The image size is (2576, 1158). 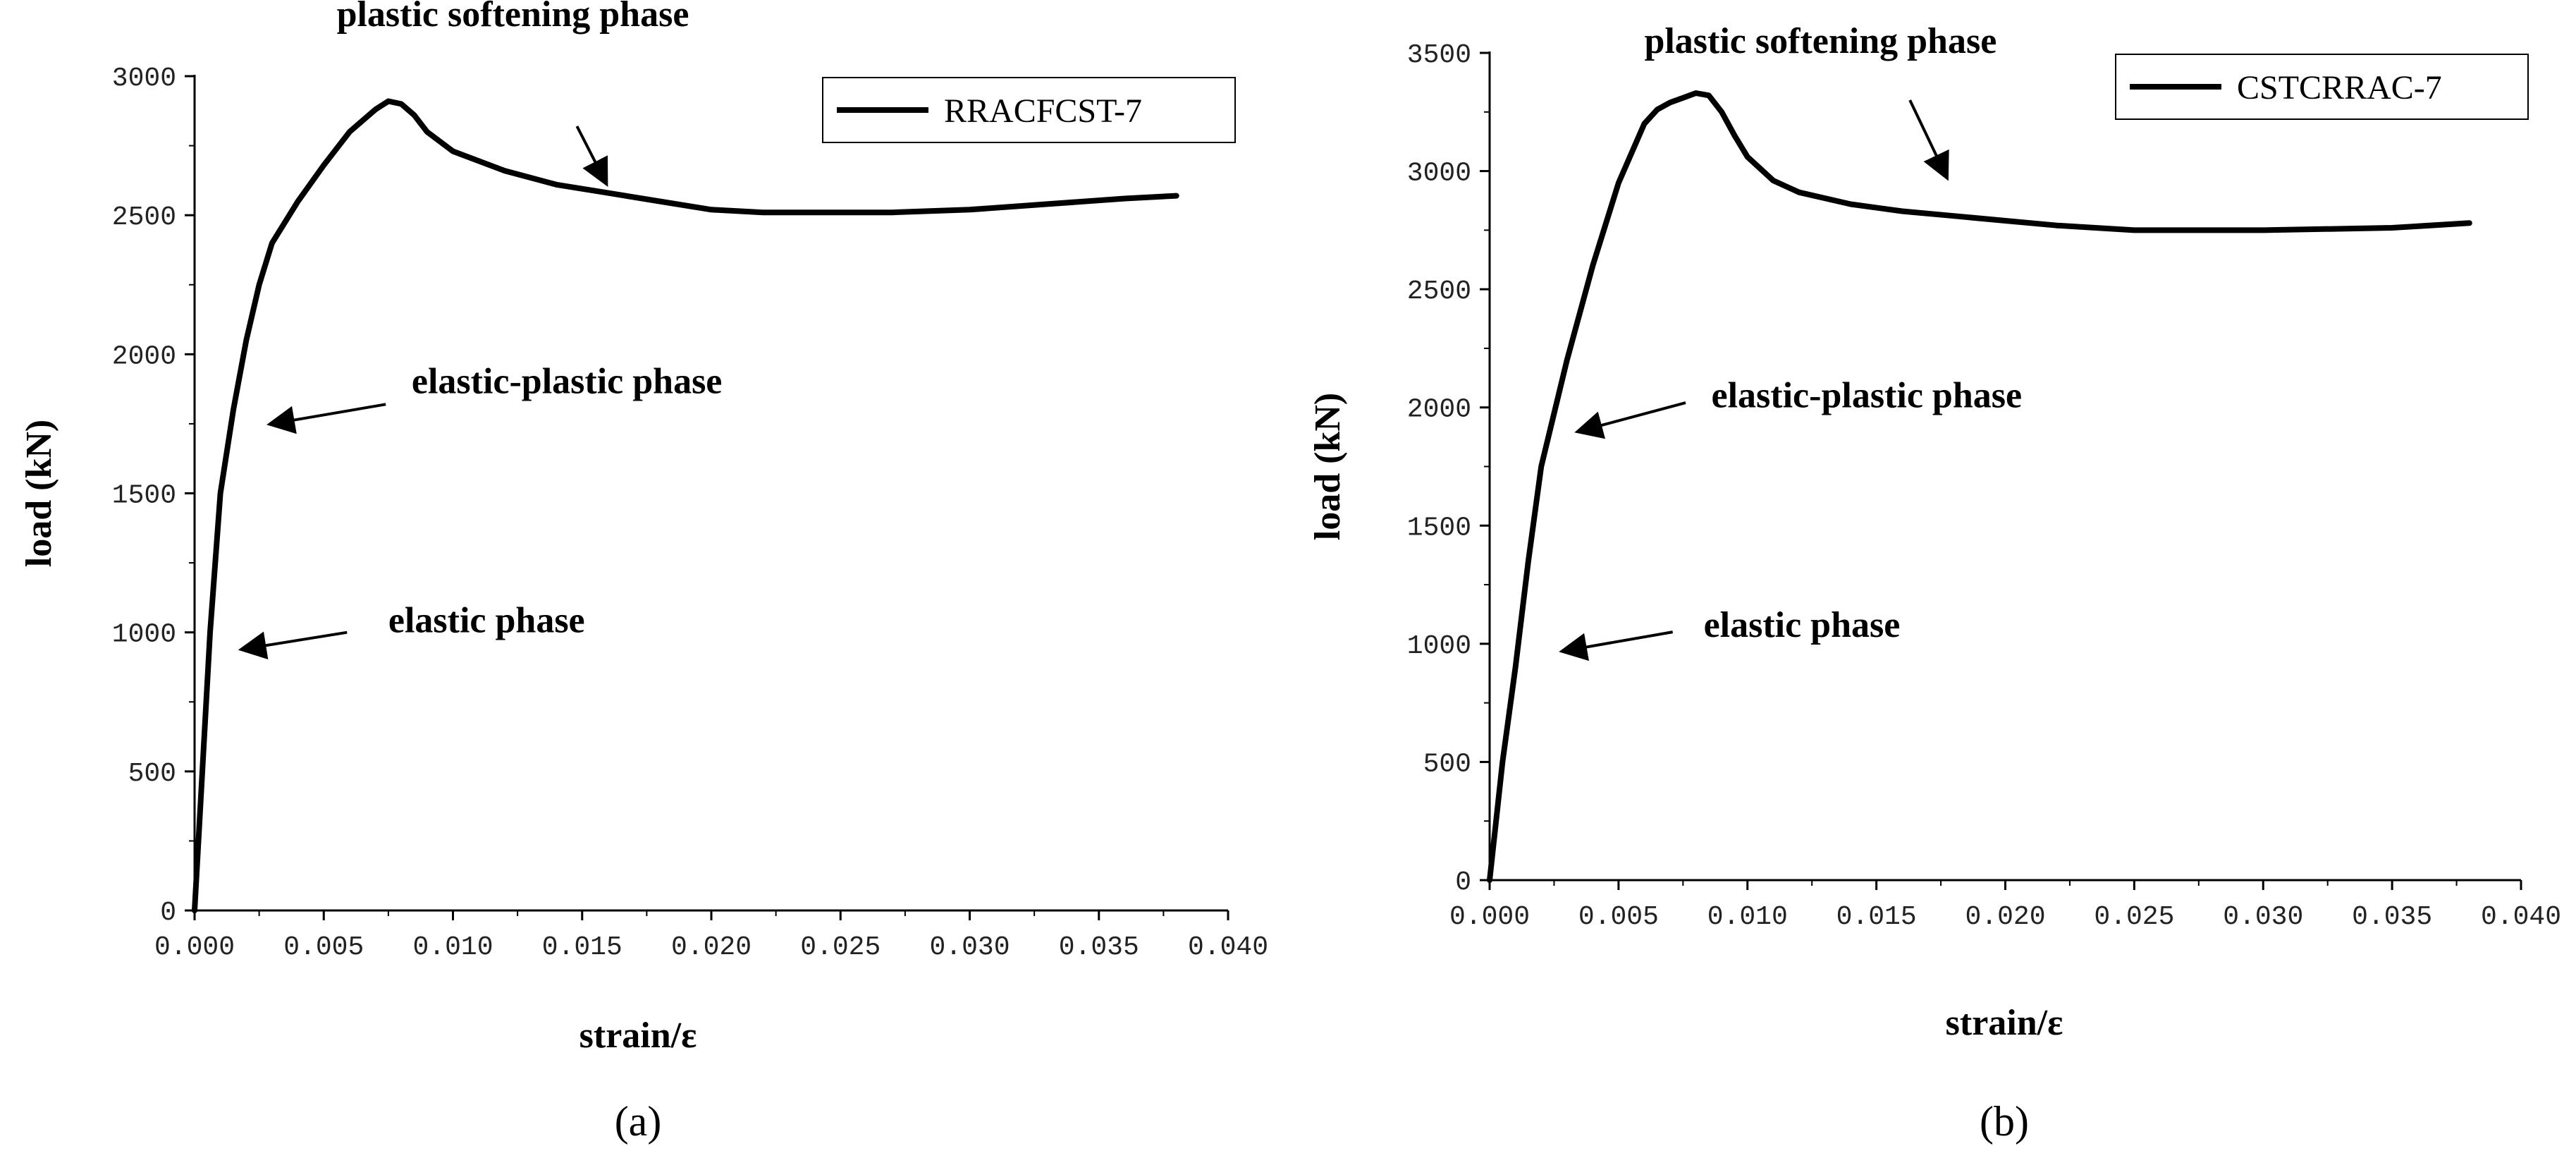 I want to click on panel-label: (b), so click(x=2004, y=1121).